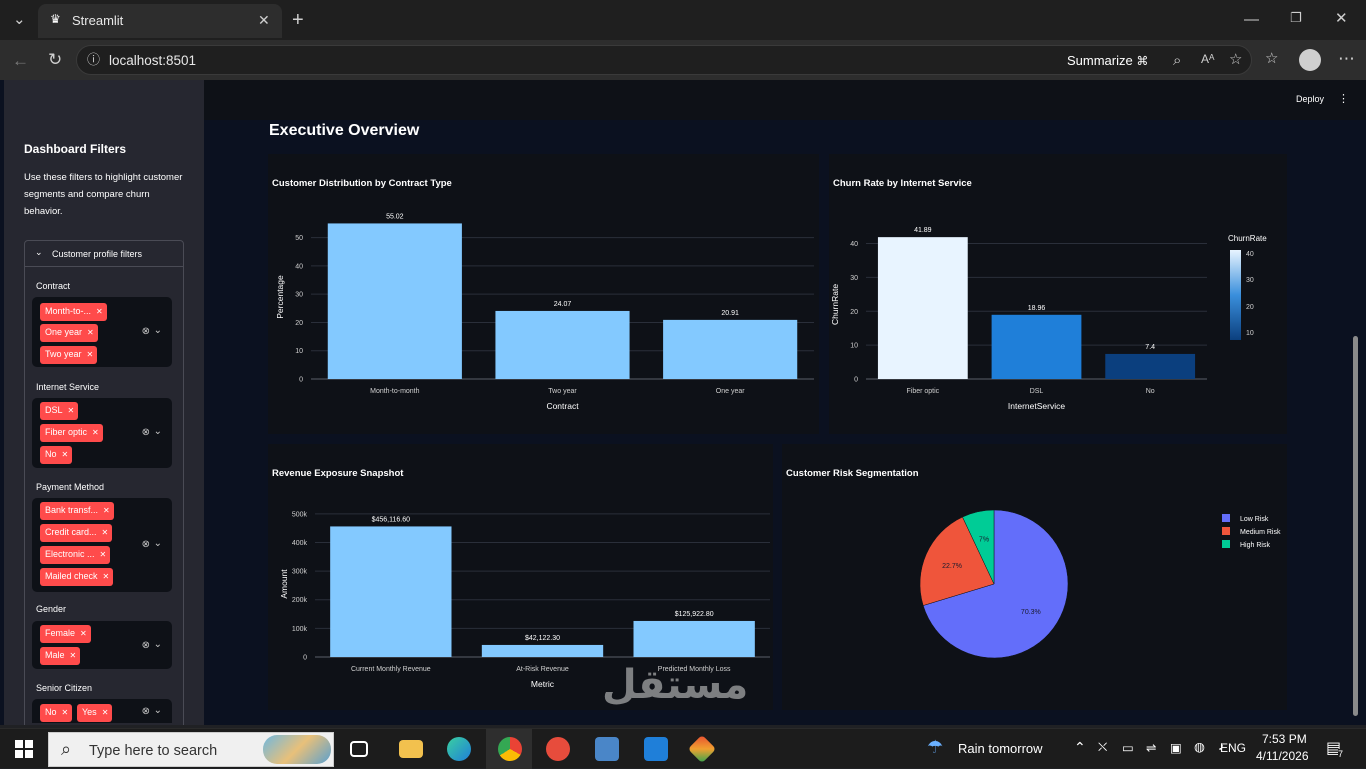 Image resolution: width=1366 pixels, height=769 pixels. What do you see at coordinates (63, 354) in the screenshot?
I see `tag-label: Two year` at bounding box center [63, 354].